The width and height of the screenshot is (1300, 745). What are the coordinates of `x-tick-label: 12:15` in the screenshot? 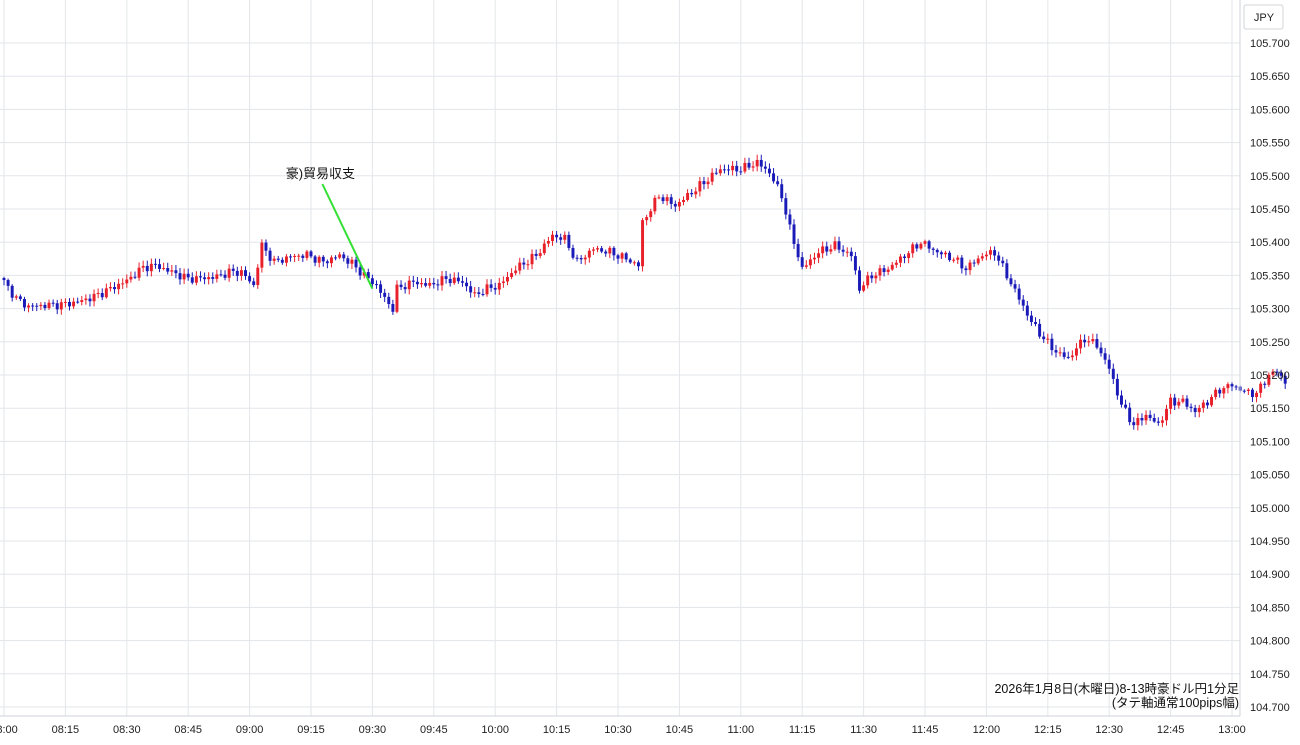 It's located at (1048, 730).